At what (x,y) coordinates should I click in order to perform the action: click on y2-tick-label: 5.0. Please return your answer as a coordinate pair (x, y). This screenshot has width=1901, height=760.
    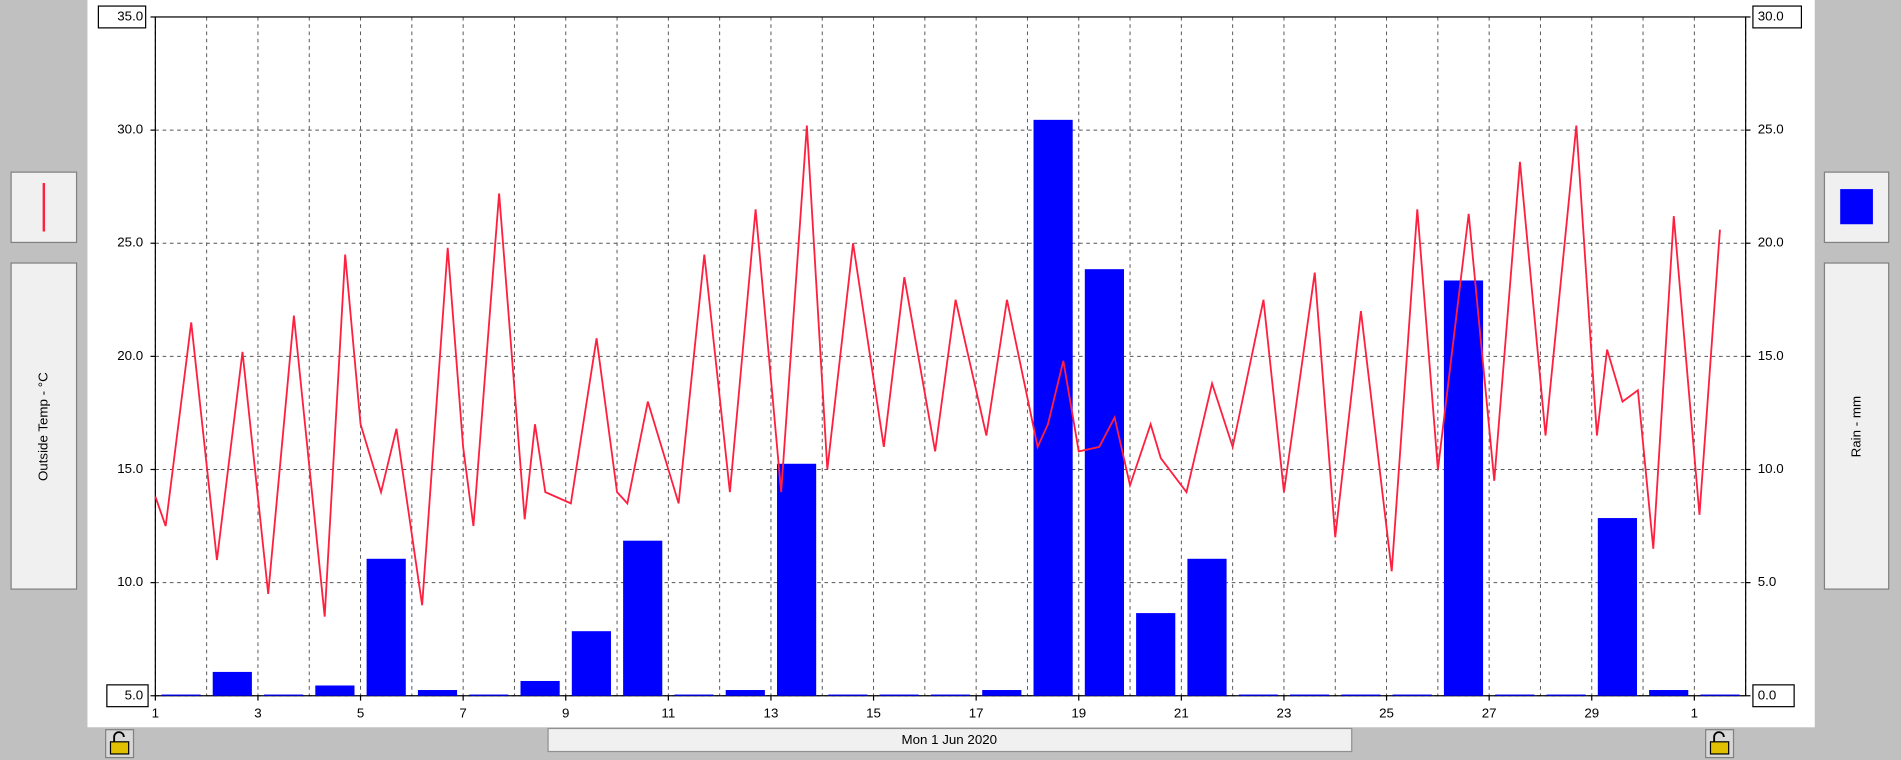
    Looking at the image, I should click on (1767, 581).